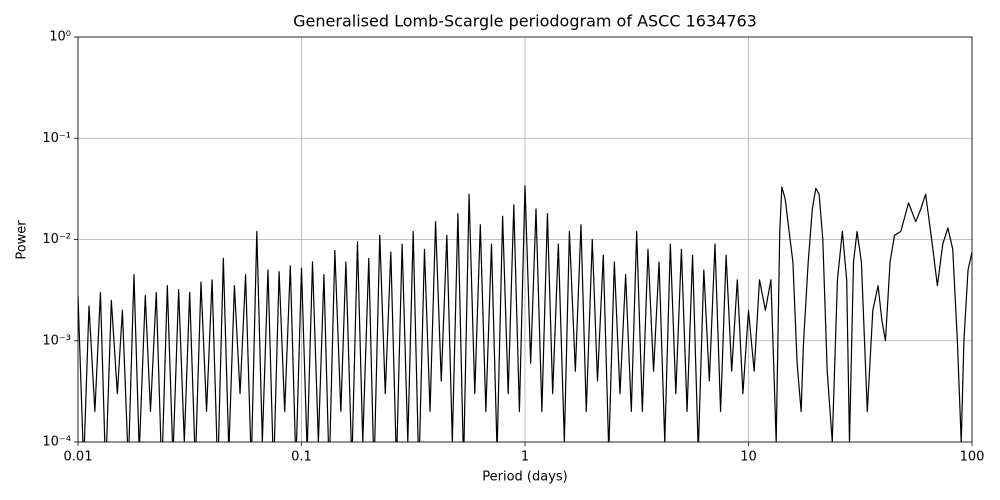 The image size is (1000, 500). I want to click on y-tick-label: 10⁻², so click(56, 239).